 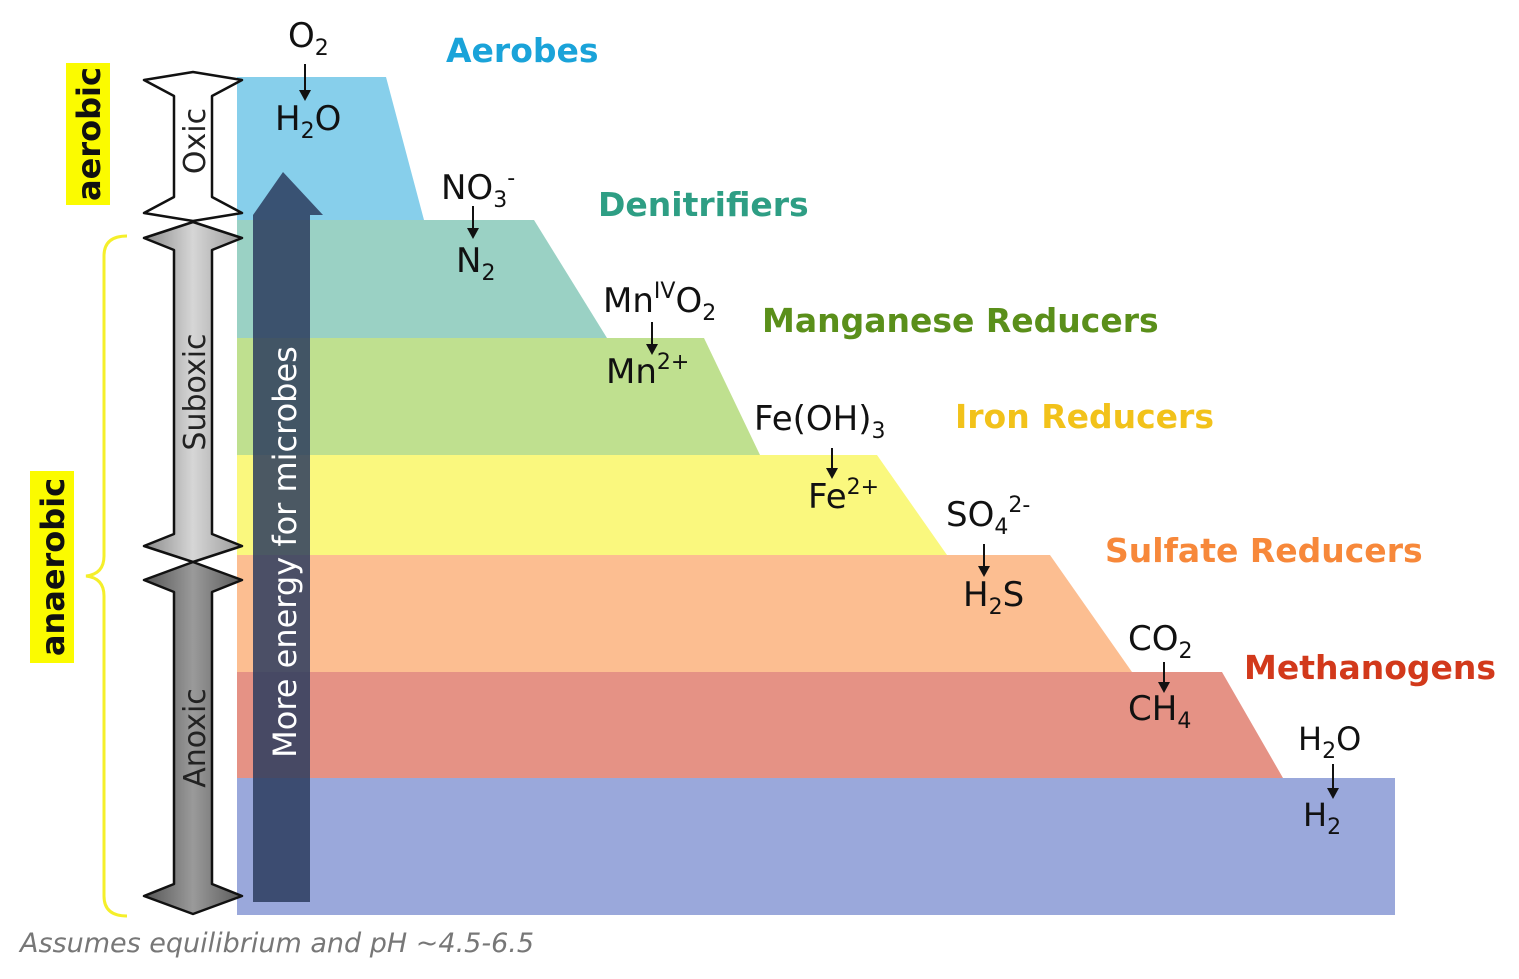 What do you see at coordinates (960, 320) in the screenshot?
I see `group-title-manganese: Manganese Reducers` at bounding box center [960, 320].